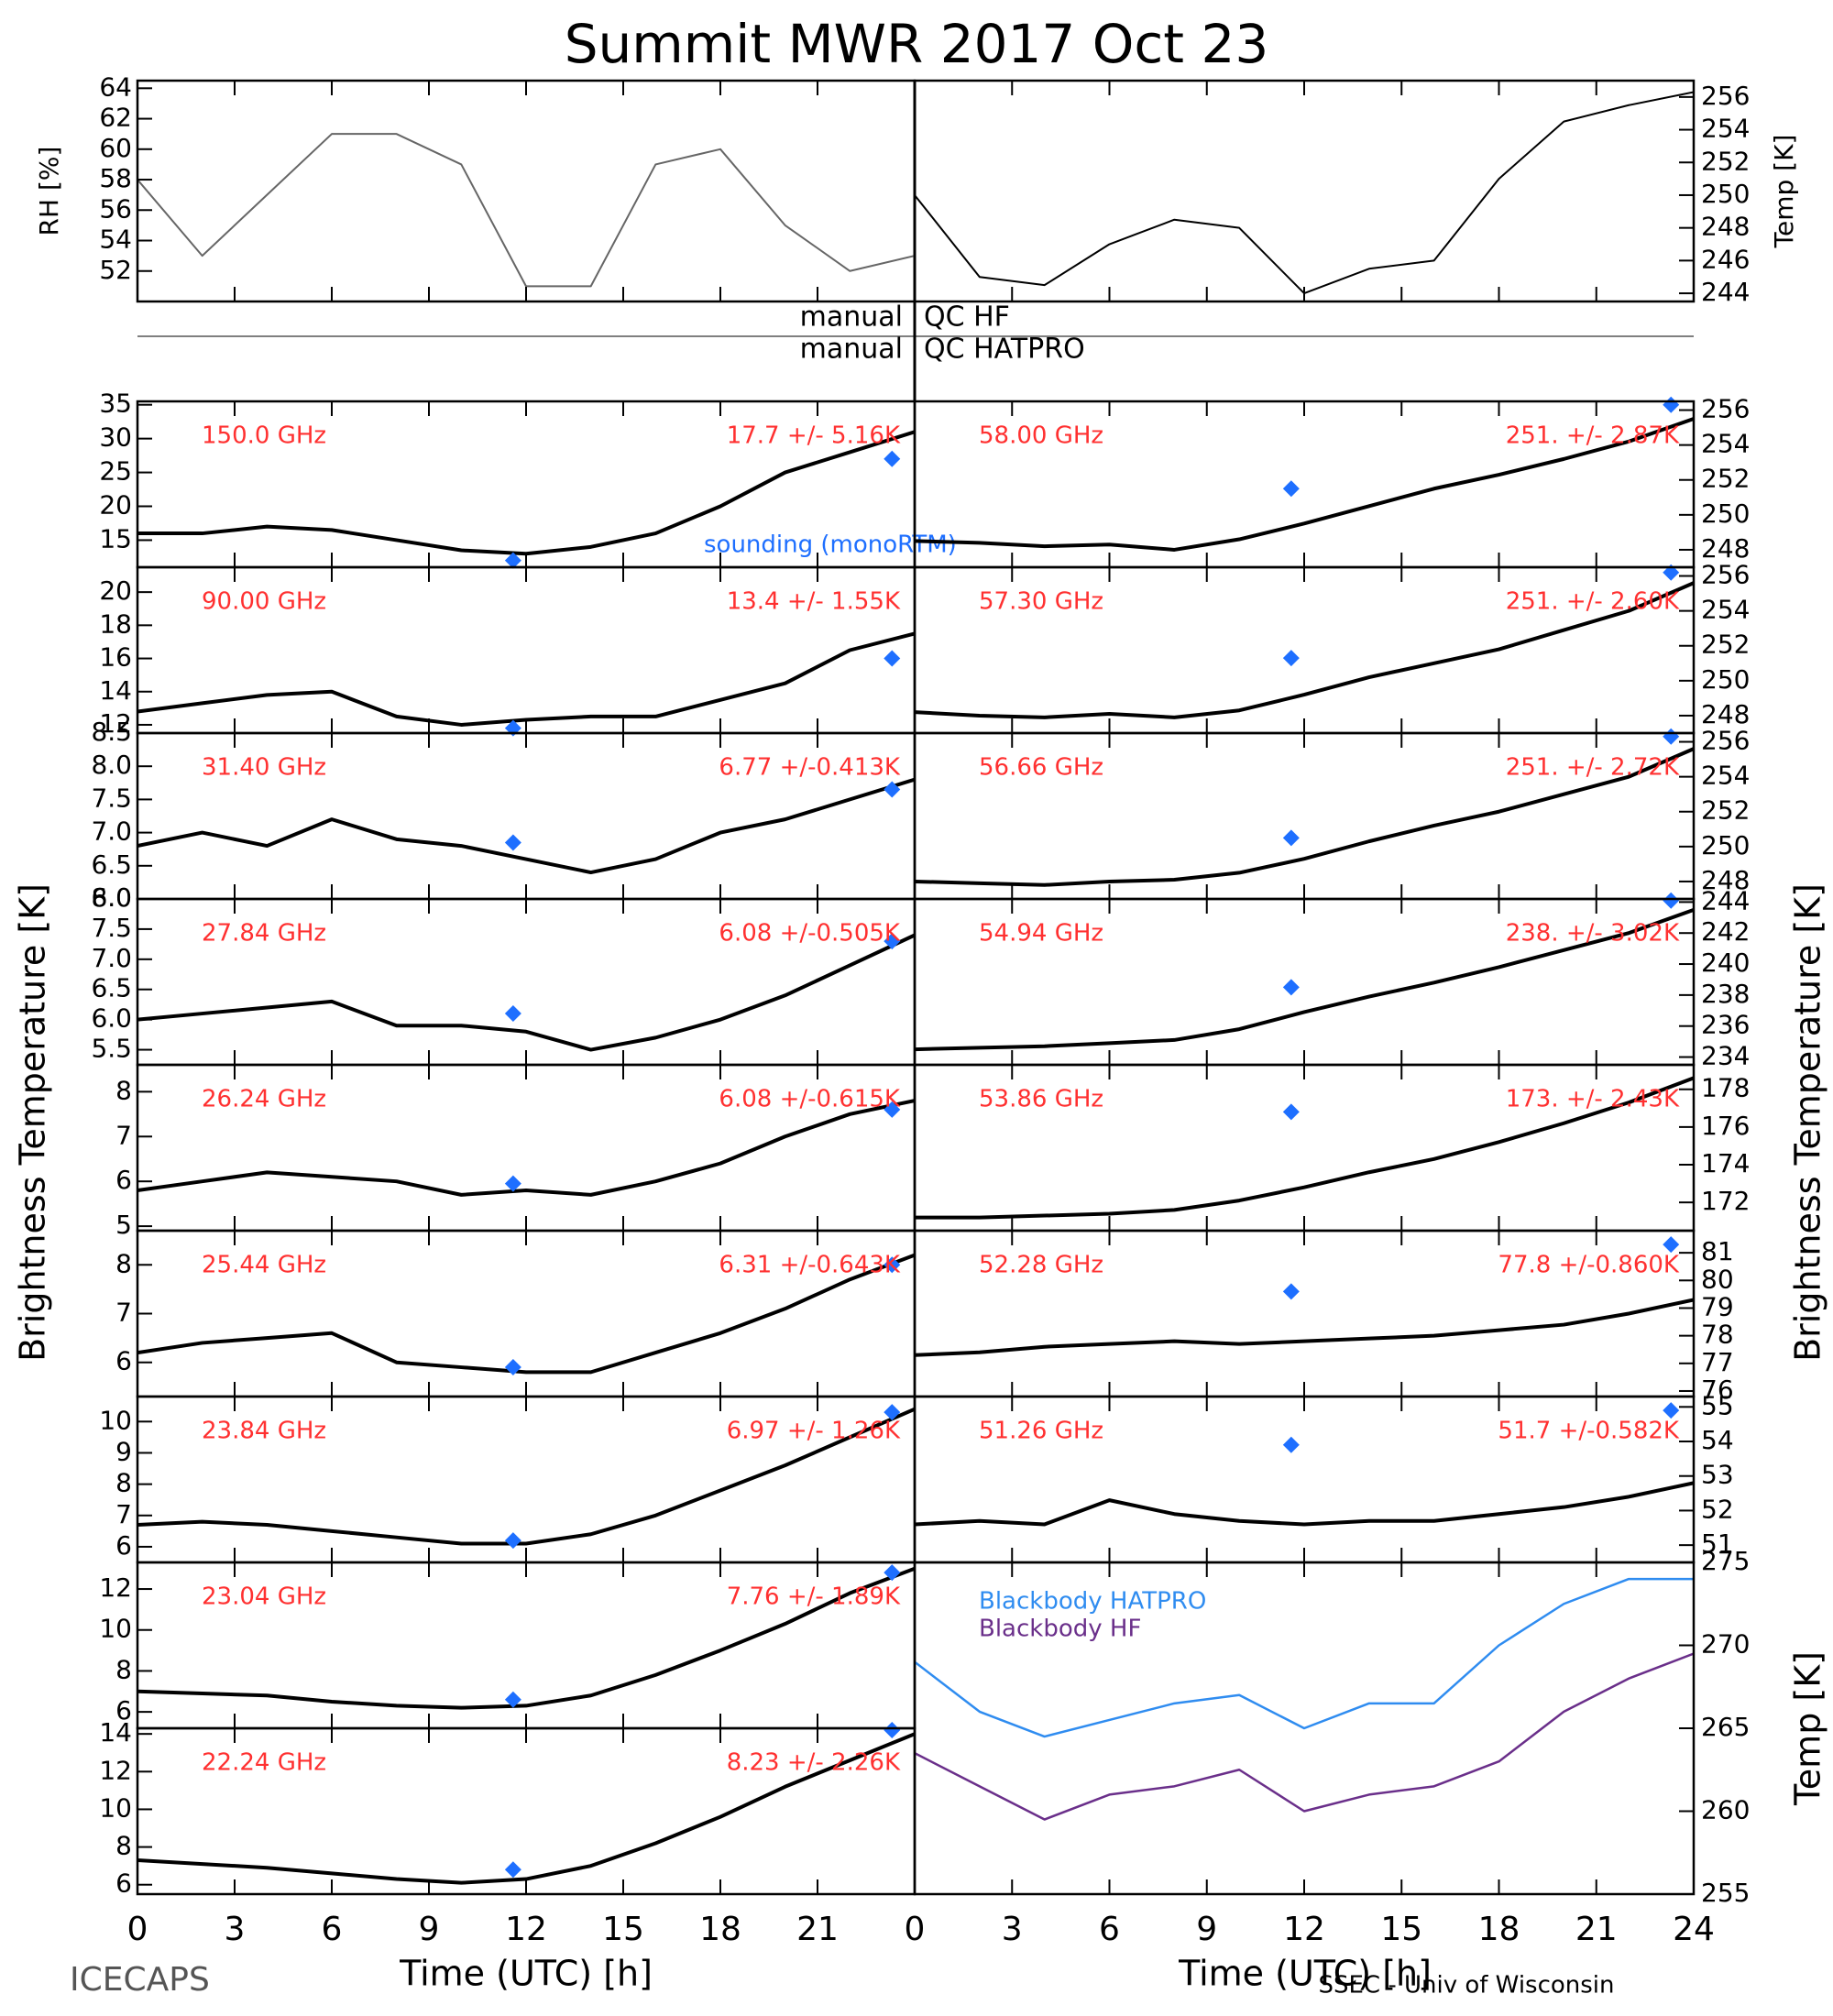 Image resolution: width=1833 pixels, height=2016 pixels. Describe the element at coordinates (111, 765) in the screenshot. I see `y-tick-label: 8.0` at that location.